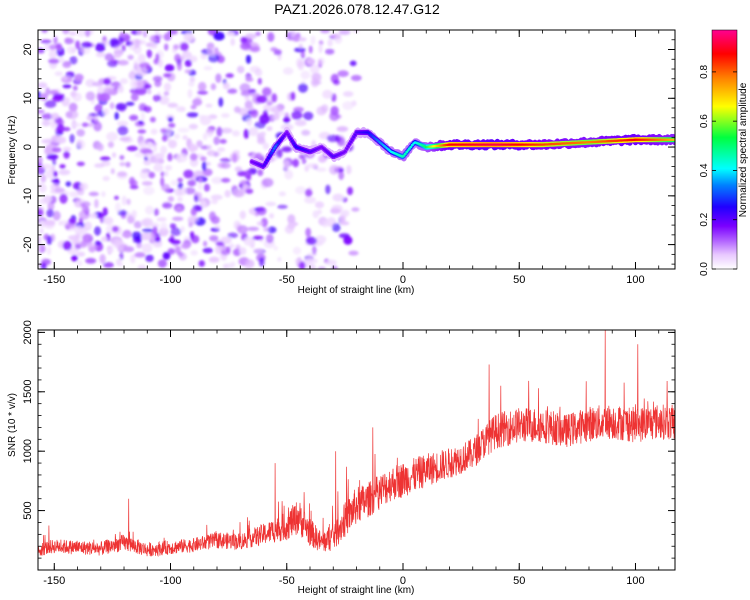 The image size is (750, 600). I want to click on colorbar-ticks: 0.0 0.2 0.4 0.6 0.8, so click(718, 170).